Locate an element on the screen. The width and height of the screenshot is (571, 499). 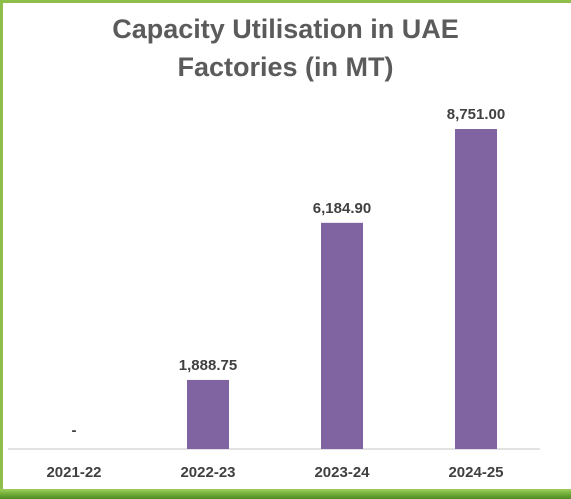
x-tick-label-2023-24: 2023-24 is located at coordinates (342, 472).